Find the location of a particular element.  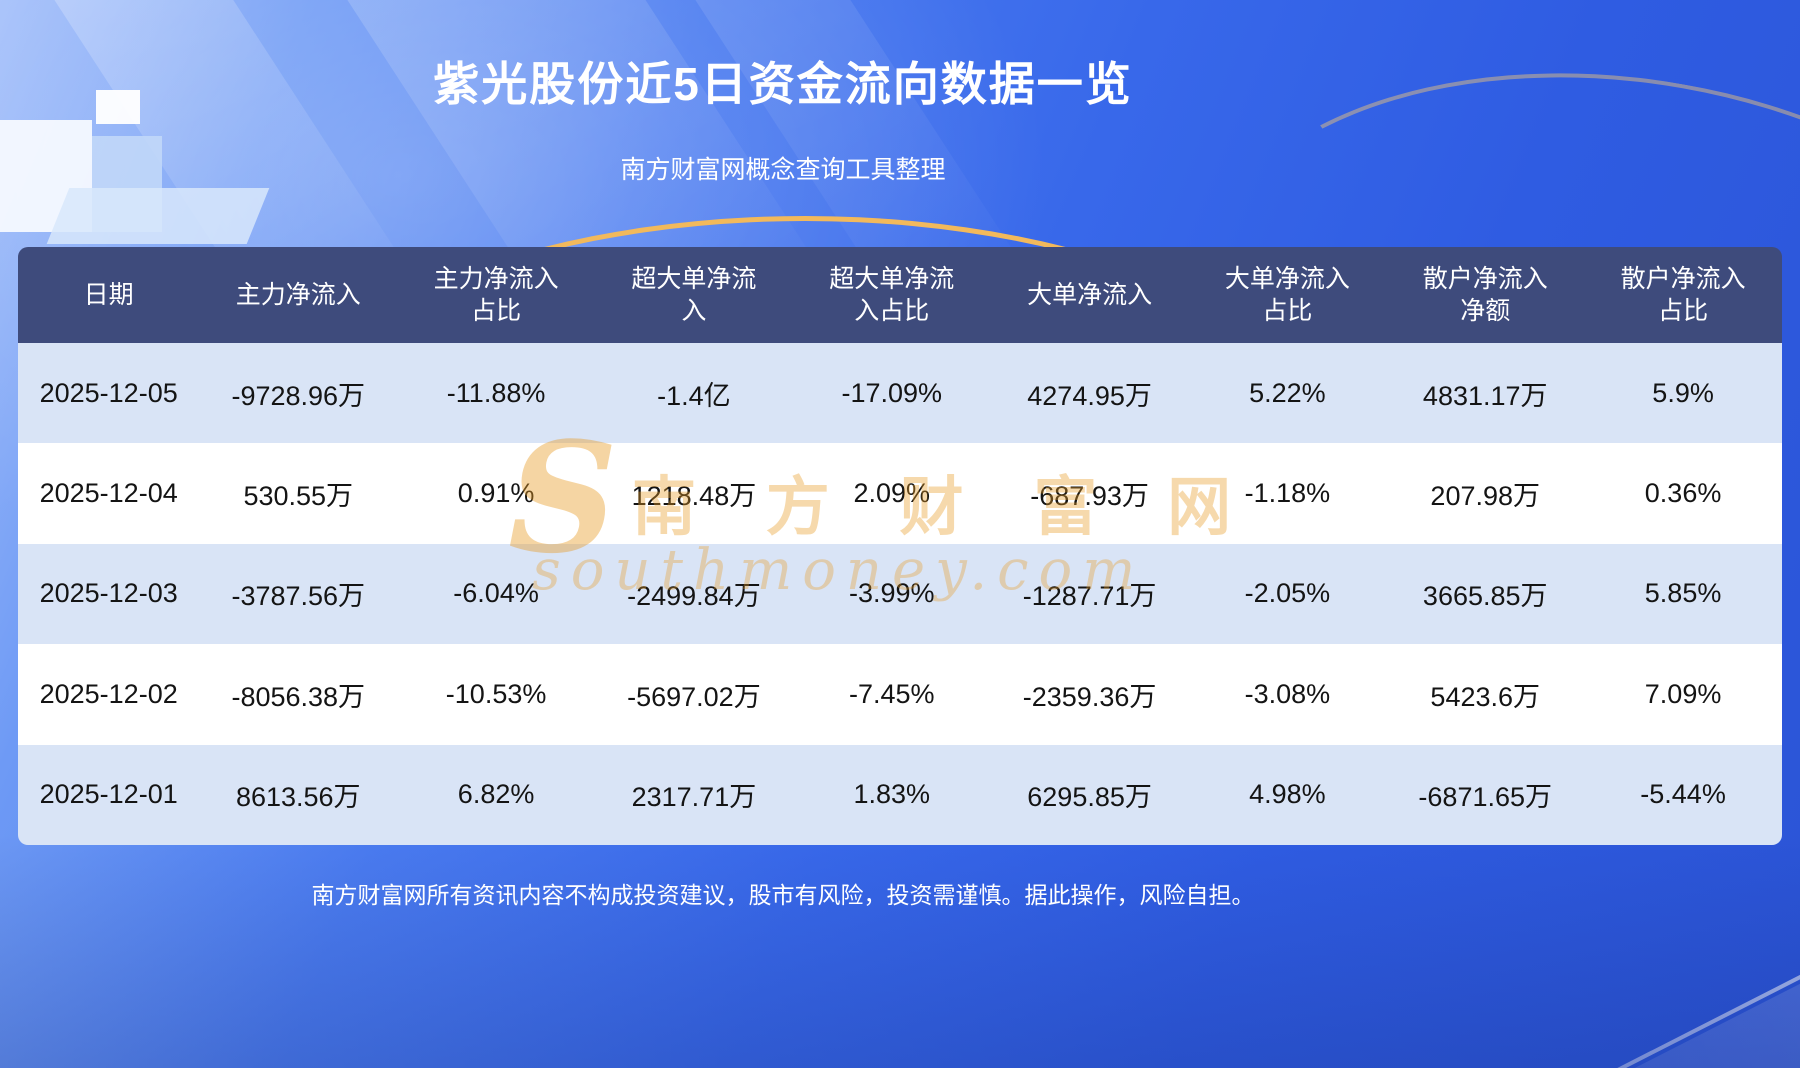

value-cell: -10.53% is located at coordinates (496, 694).